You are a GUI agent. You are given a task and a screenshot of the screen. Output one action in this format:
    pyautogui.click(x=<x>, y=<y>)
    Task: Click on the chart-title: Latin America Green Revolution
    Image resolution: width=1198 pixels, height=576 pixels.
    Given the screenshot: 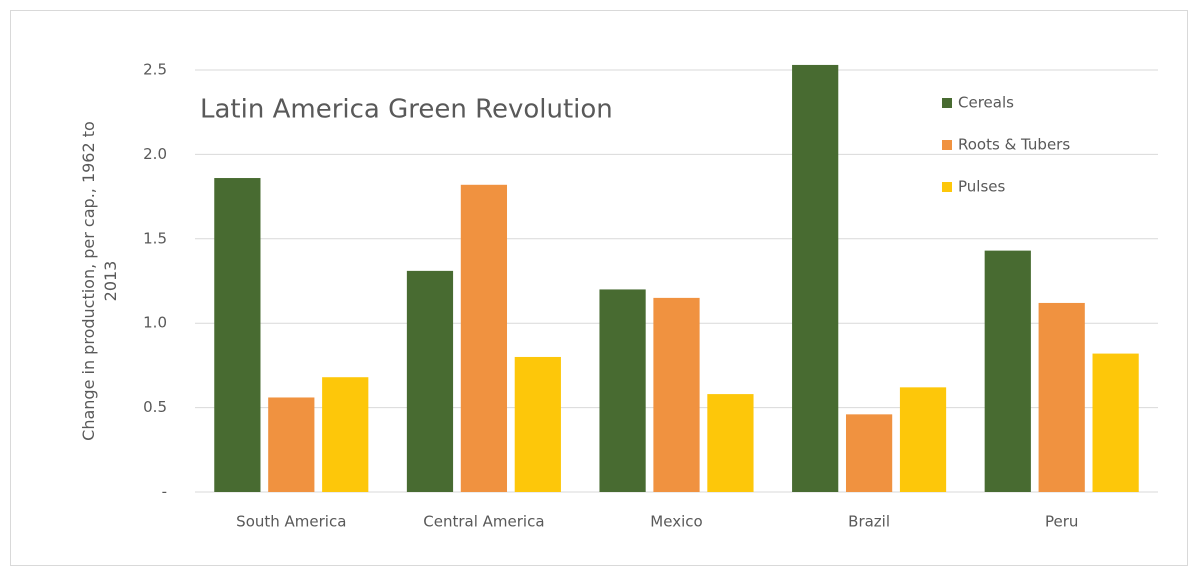 What is the action you would take?
    pyautogui.click(x=406, y=110)
    